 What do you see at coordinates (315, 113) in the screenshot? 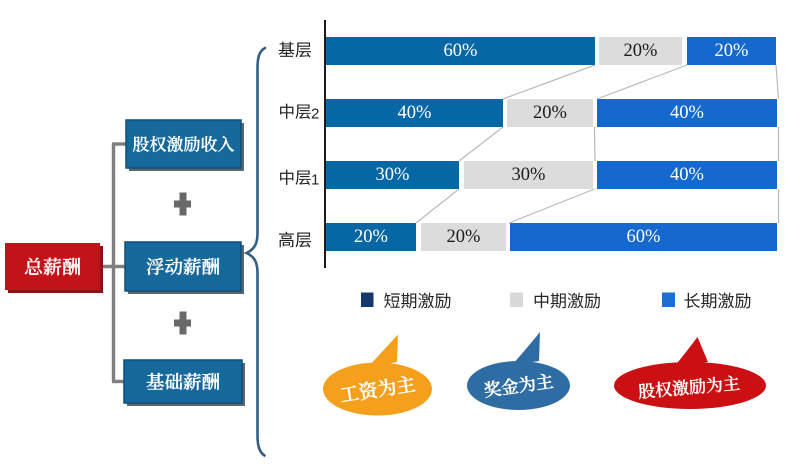
I see `svg-text: 2` at bounding box center [315, 113].